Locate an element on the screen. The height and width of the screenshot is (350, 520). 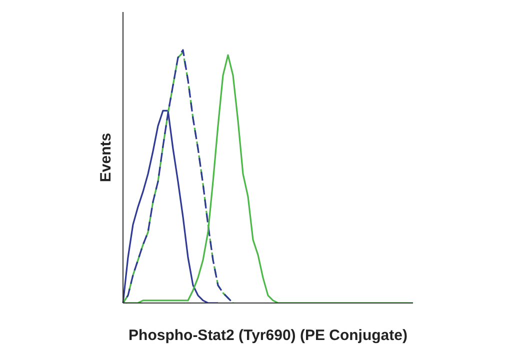
x-axis-title: Phospho-Stat2 (Tyr690) (PE Conjugate) is located at coordinates (268, 335).